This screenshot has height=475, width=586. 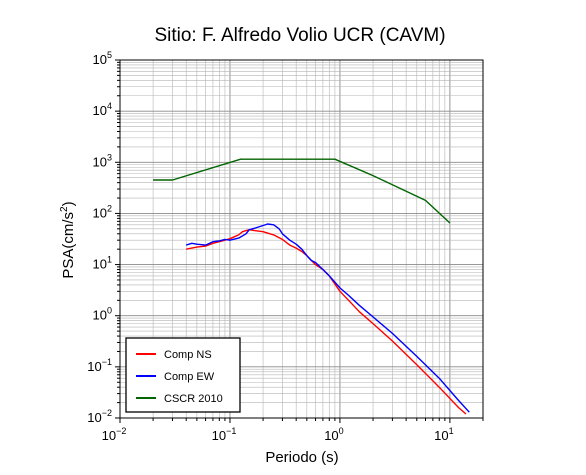 I want to click on legend: Comp NS Comp EW CSCR 2010, so click(x=183, y=375).